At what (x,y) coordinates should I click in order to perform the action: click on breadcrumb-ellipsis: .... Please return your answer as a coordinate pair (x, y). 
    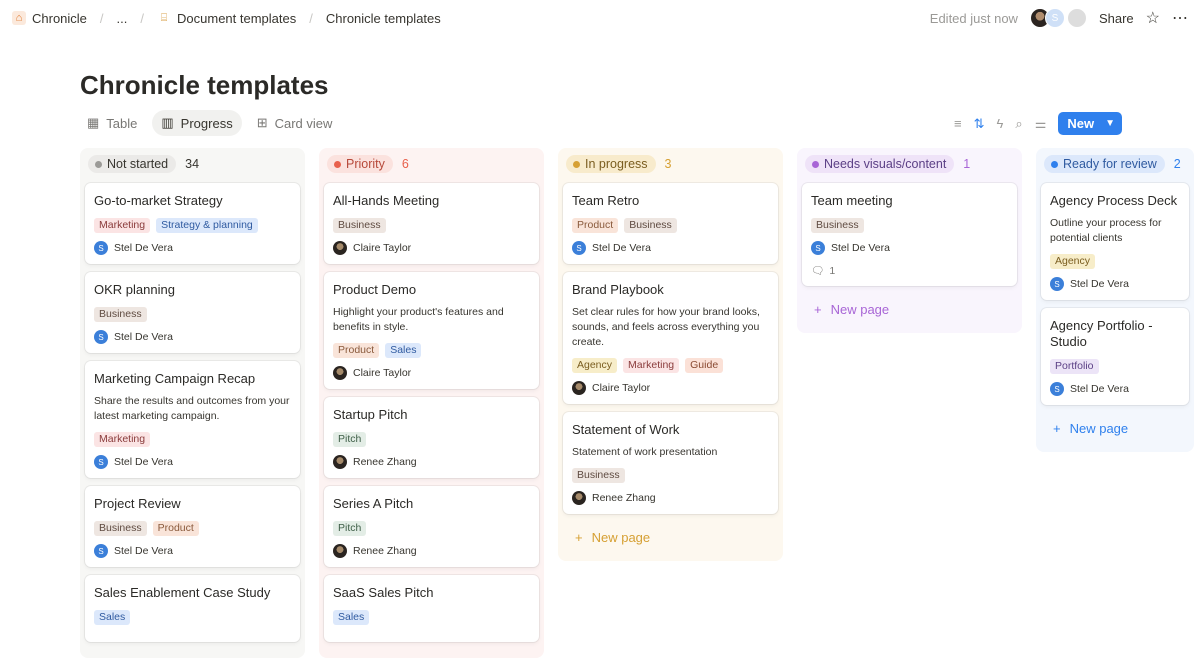
    Looking at the image, I should click on (122, 18).